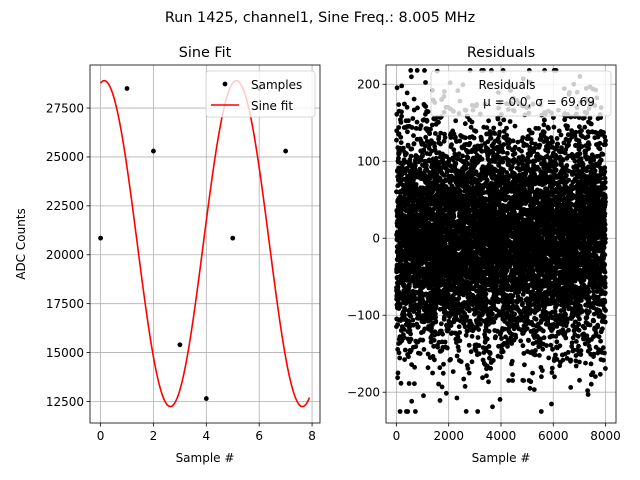  Describe the element at coordinates (65, 108) in the screenshot. I see `y-tick-label: 27500` at that location.